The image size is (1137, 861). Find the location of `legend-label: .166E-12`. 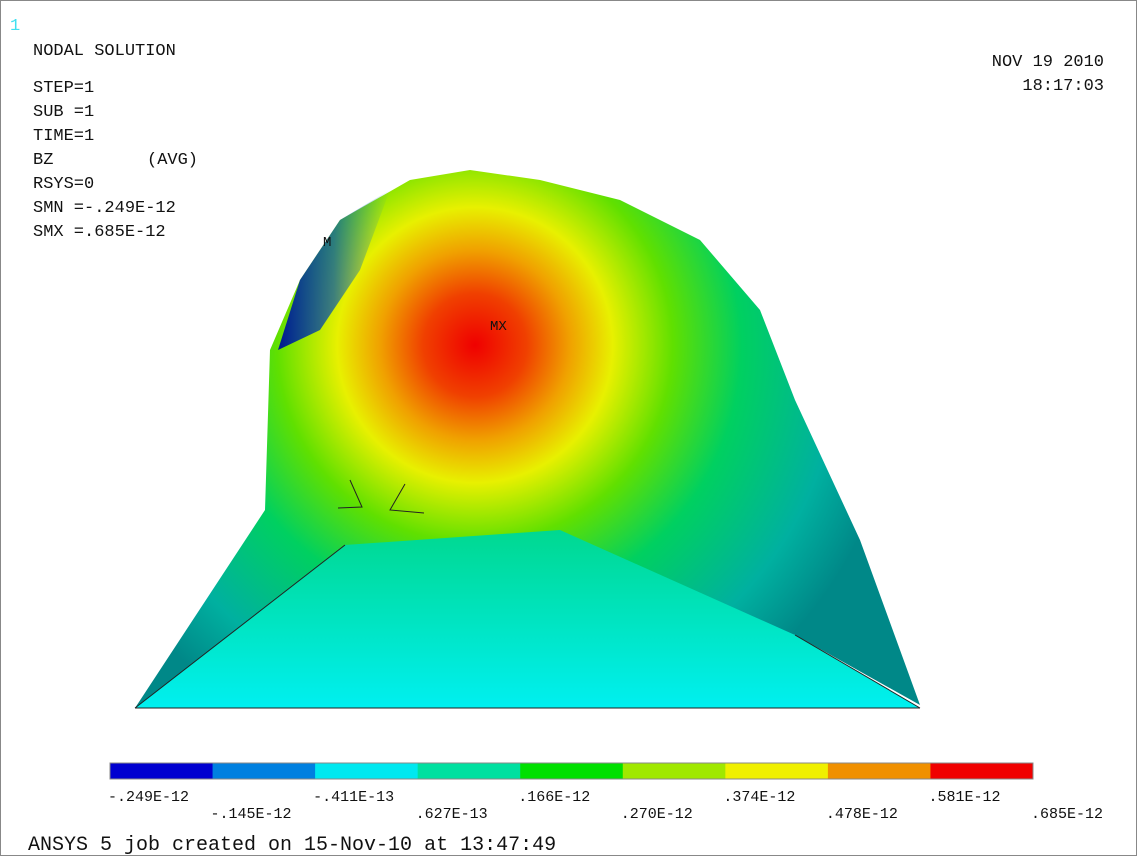

legend-label: .166E-12 is located at coordinates (554, 797).